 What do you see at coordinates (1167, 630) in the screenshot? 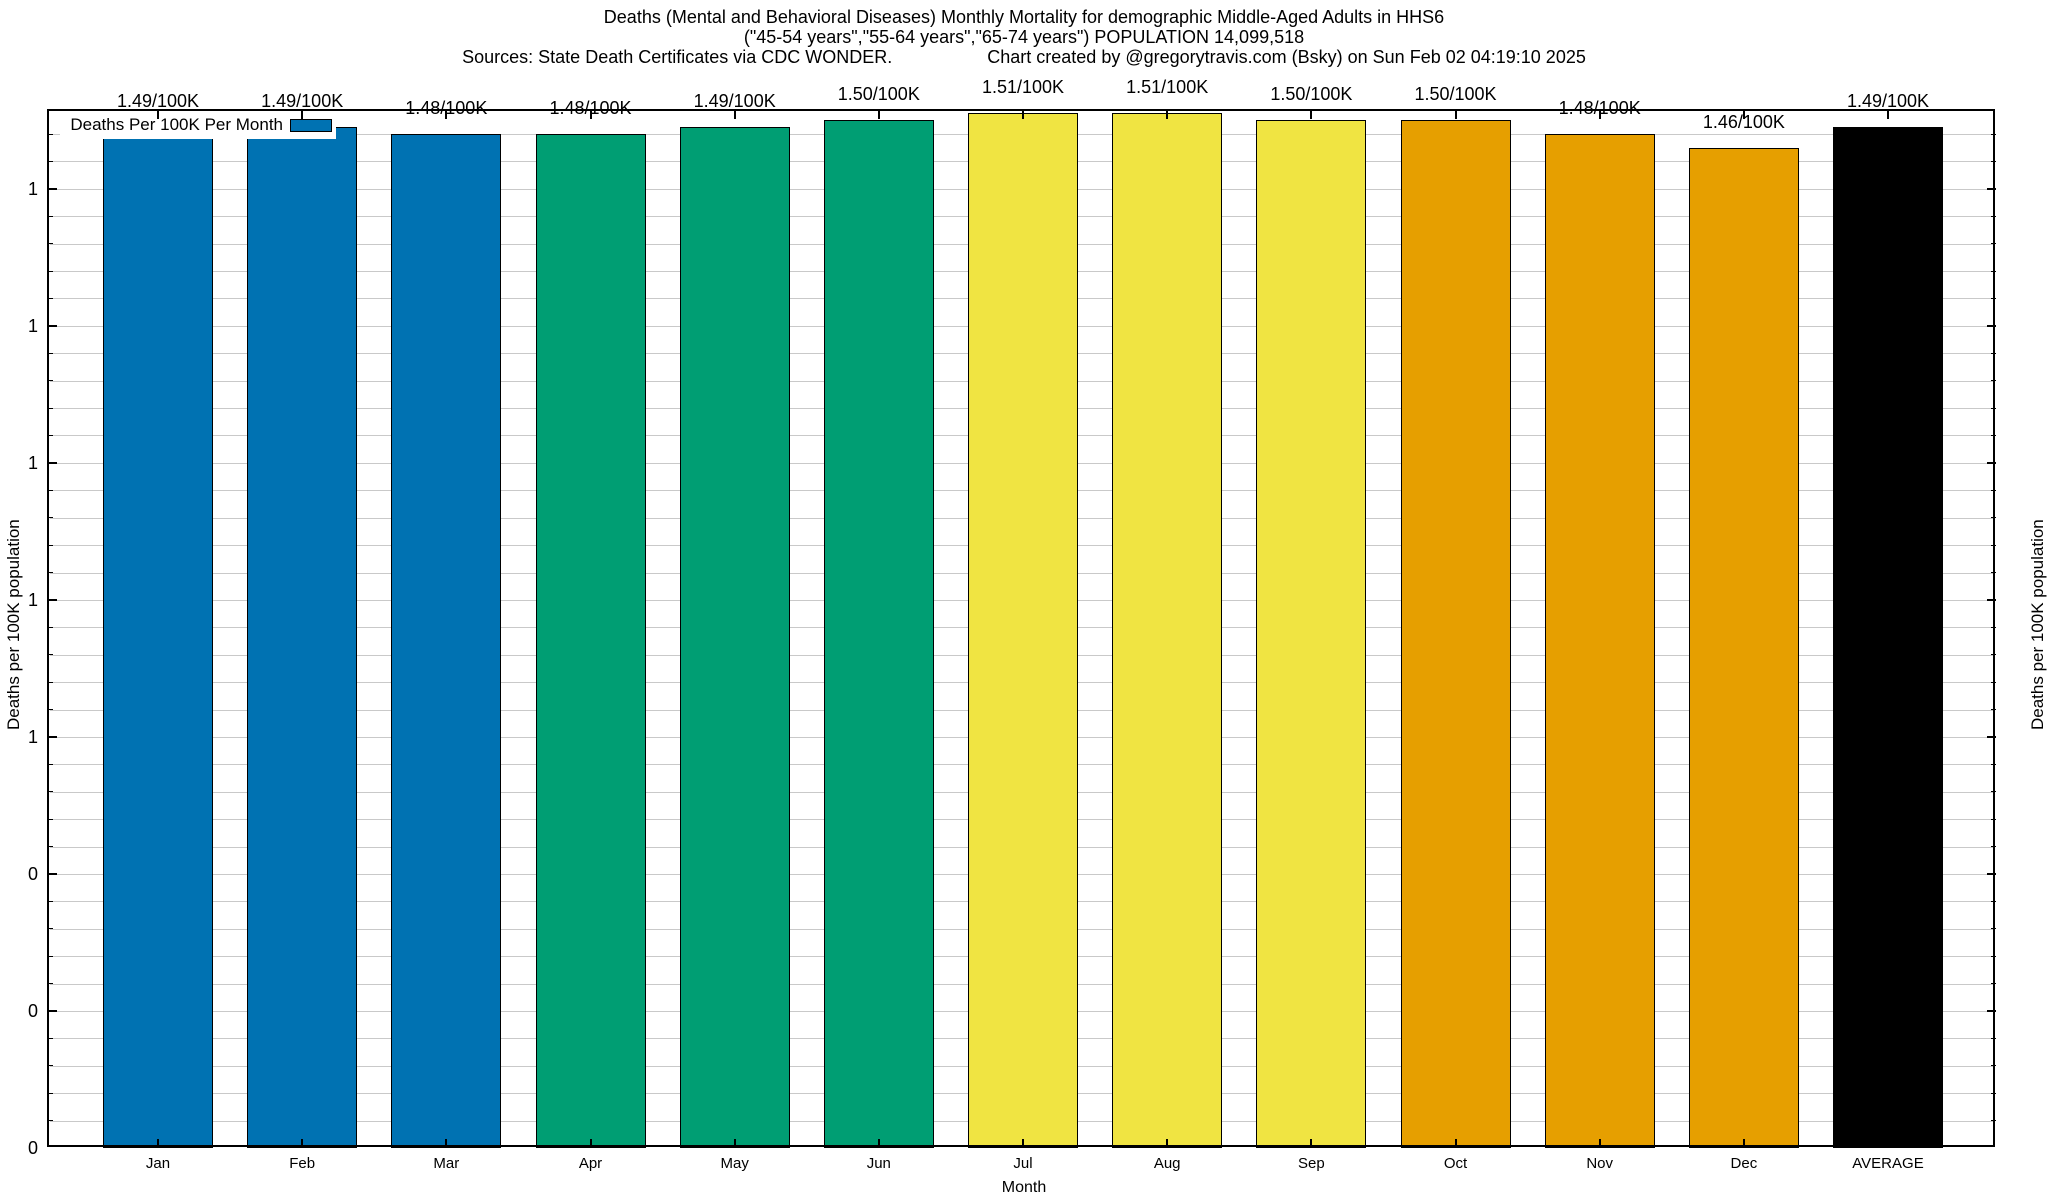
I see `bar-Aug` at bounding box center [1167, 630].